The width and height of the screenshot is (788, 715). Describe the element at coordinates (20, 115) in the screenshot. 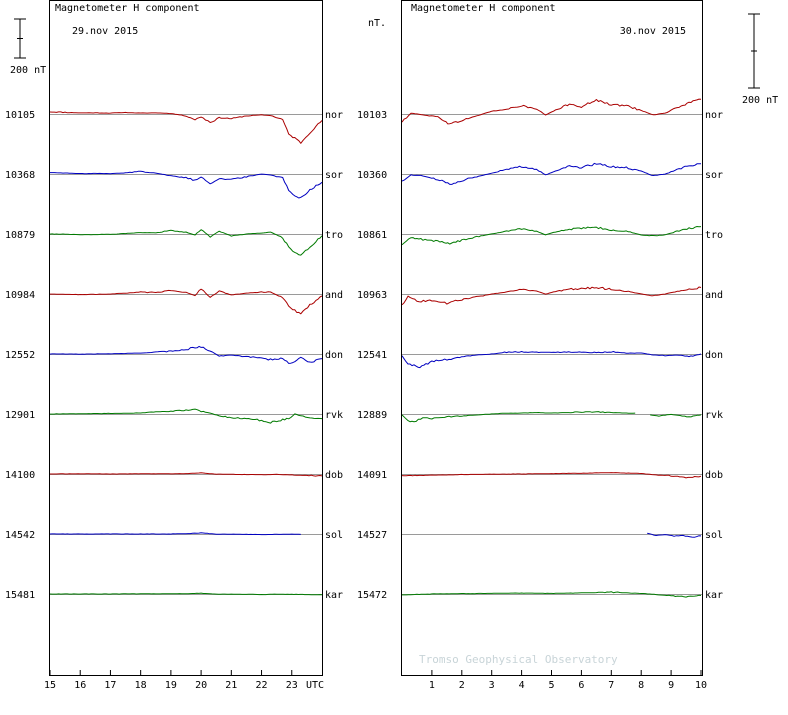

I see `baseline-value-nor-p1: 10105` at that location.